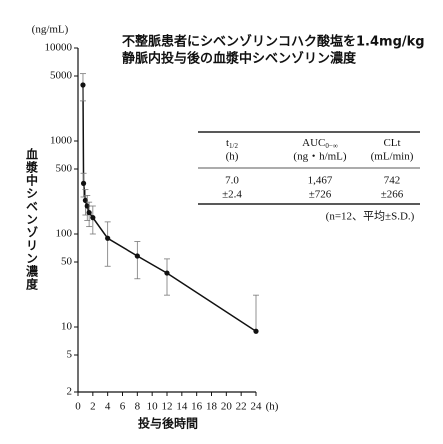 The image size is (443, 444). I want to click on header-sub: 1/2, so click(233, 146).